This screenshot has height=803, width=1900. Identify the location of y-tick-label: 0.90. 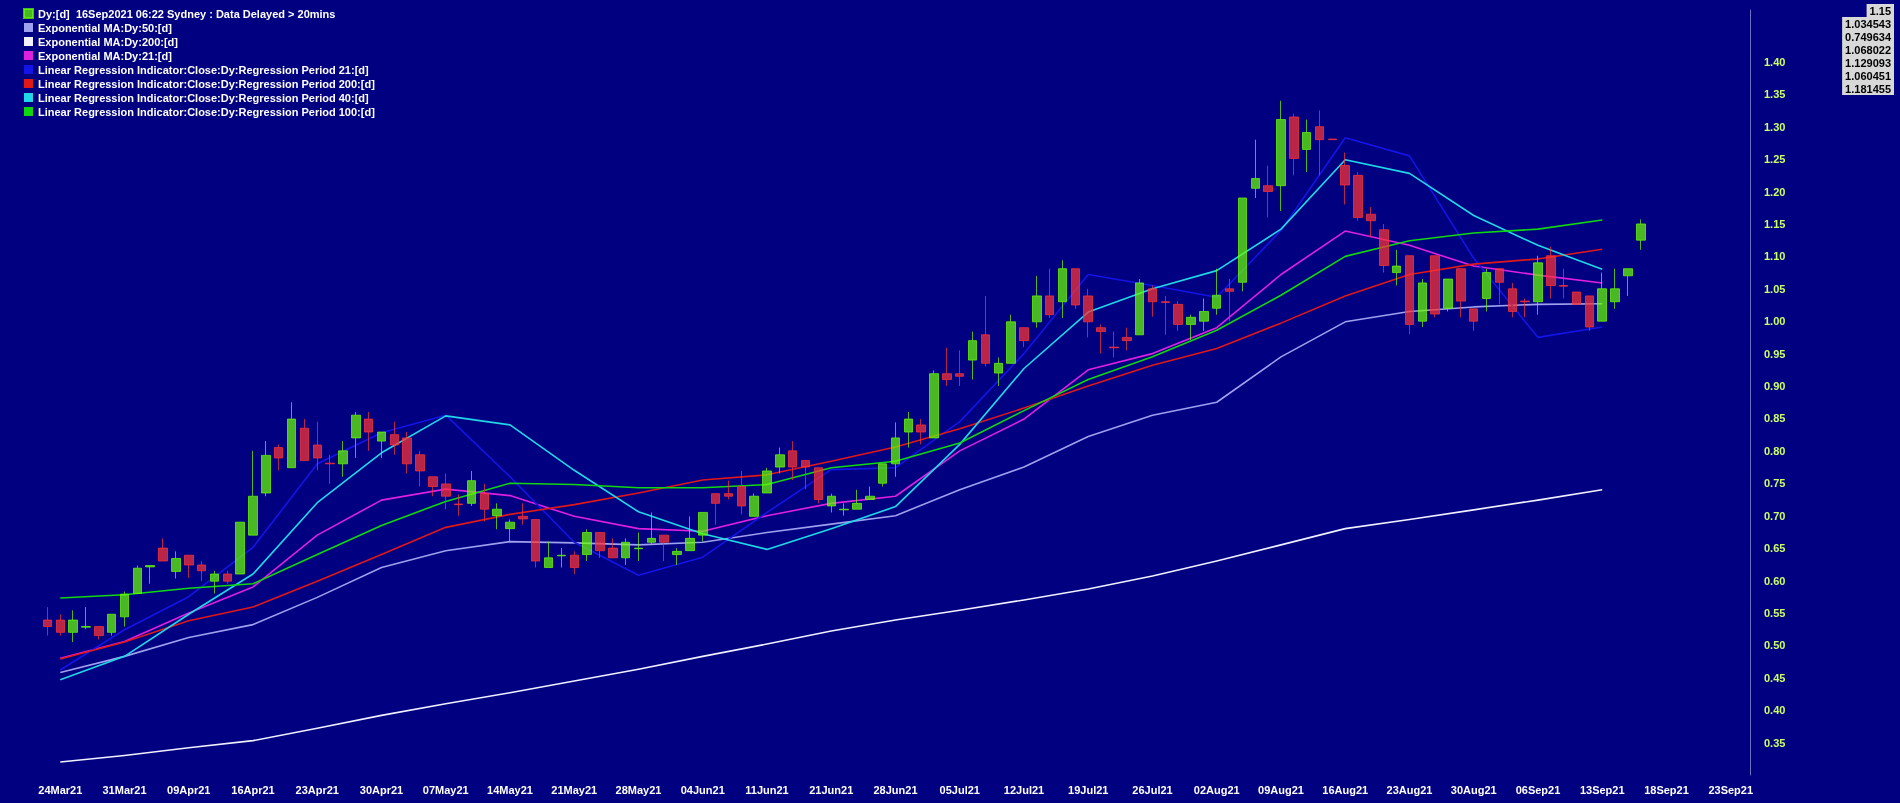
(1775, 386).